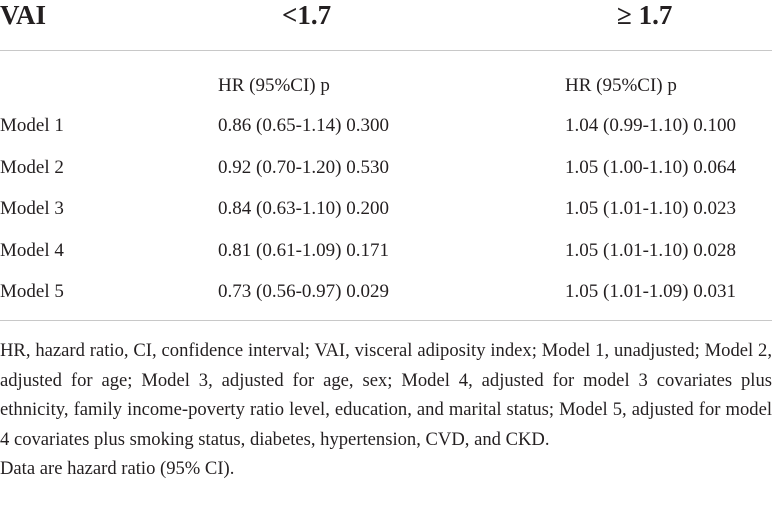  Describe the element at coordinates (650, 125) in the screenshot. I see `cell: 1.04 (0.99-1.10) 0.100` at that location.